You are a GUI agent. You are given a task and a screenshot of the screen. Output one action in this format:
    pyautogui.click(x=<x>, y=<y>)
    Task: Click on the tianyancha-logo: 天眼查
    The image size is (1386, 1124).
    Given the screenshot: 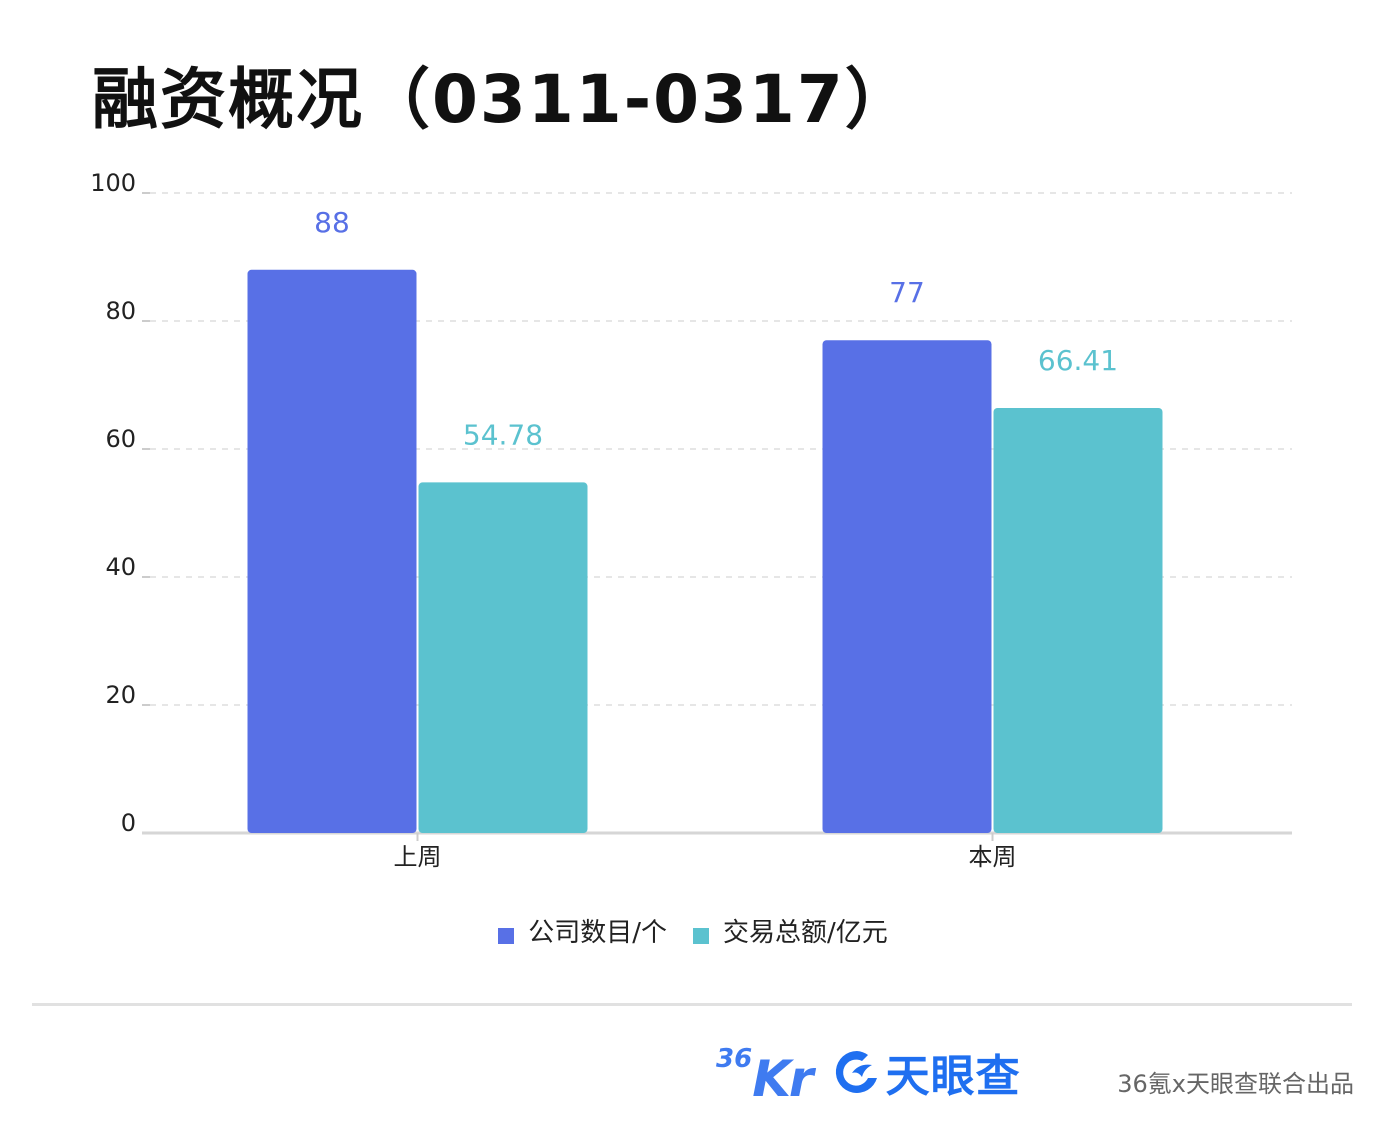 What is the action you would take?
    pyautogui.click(x=926, y=1072)
    